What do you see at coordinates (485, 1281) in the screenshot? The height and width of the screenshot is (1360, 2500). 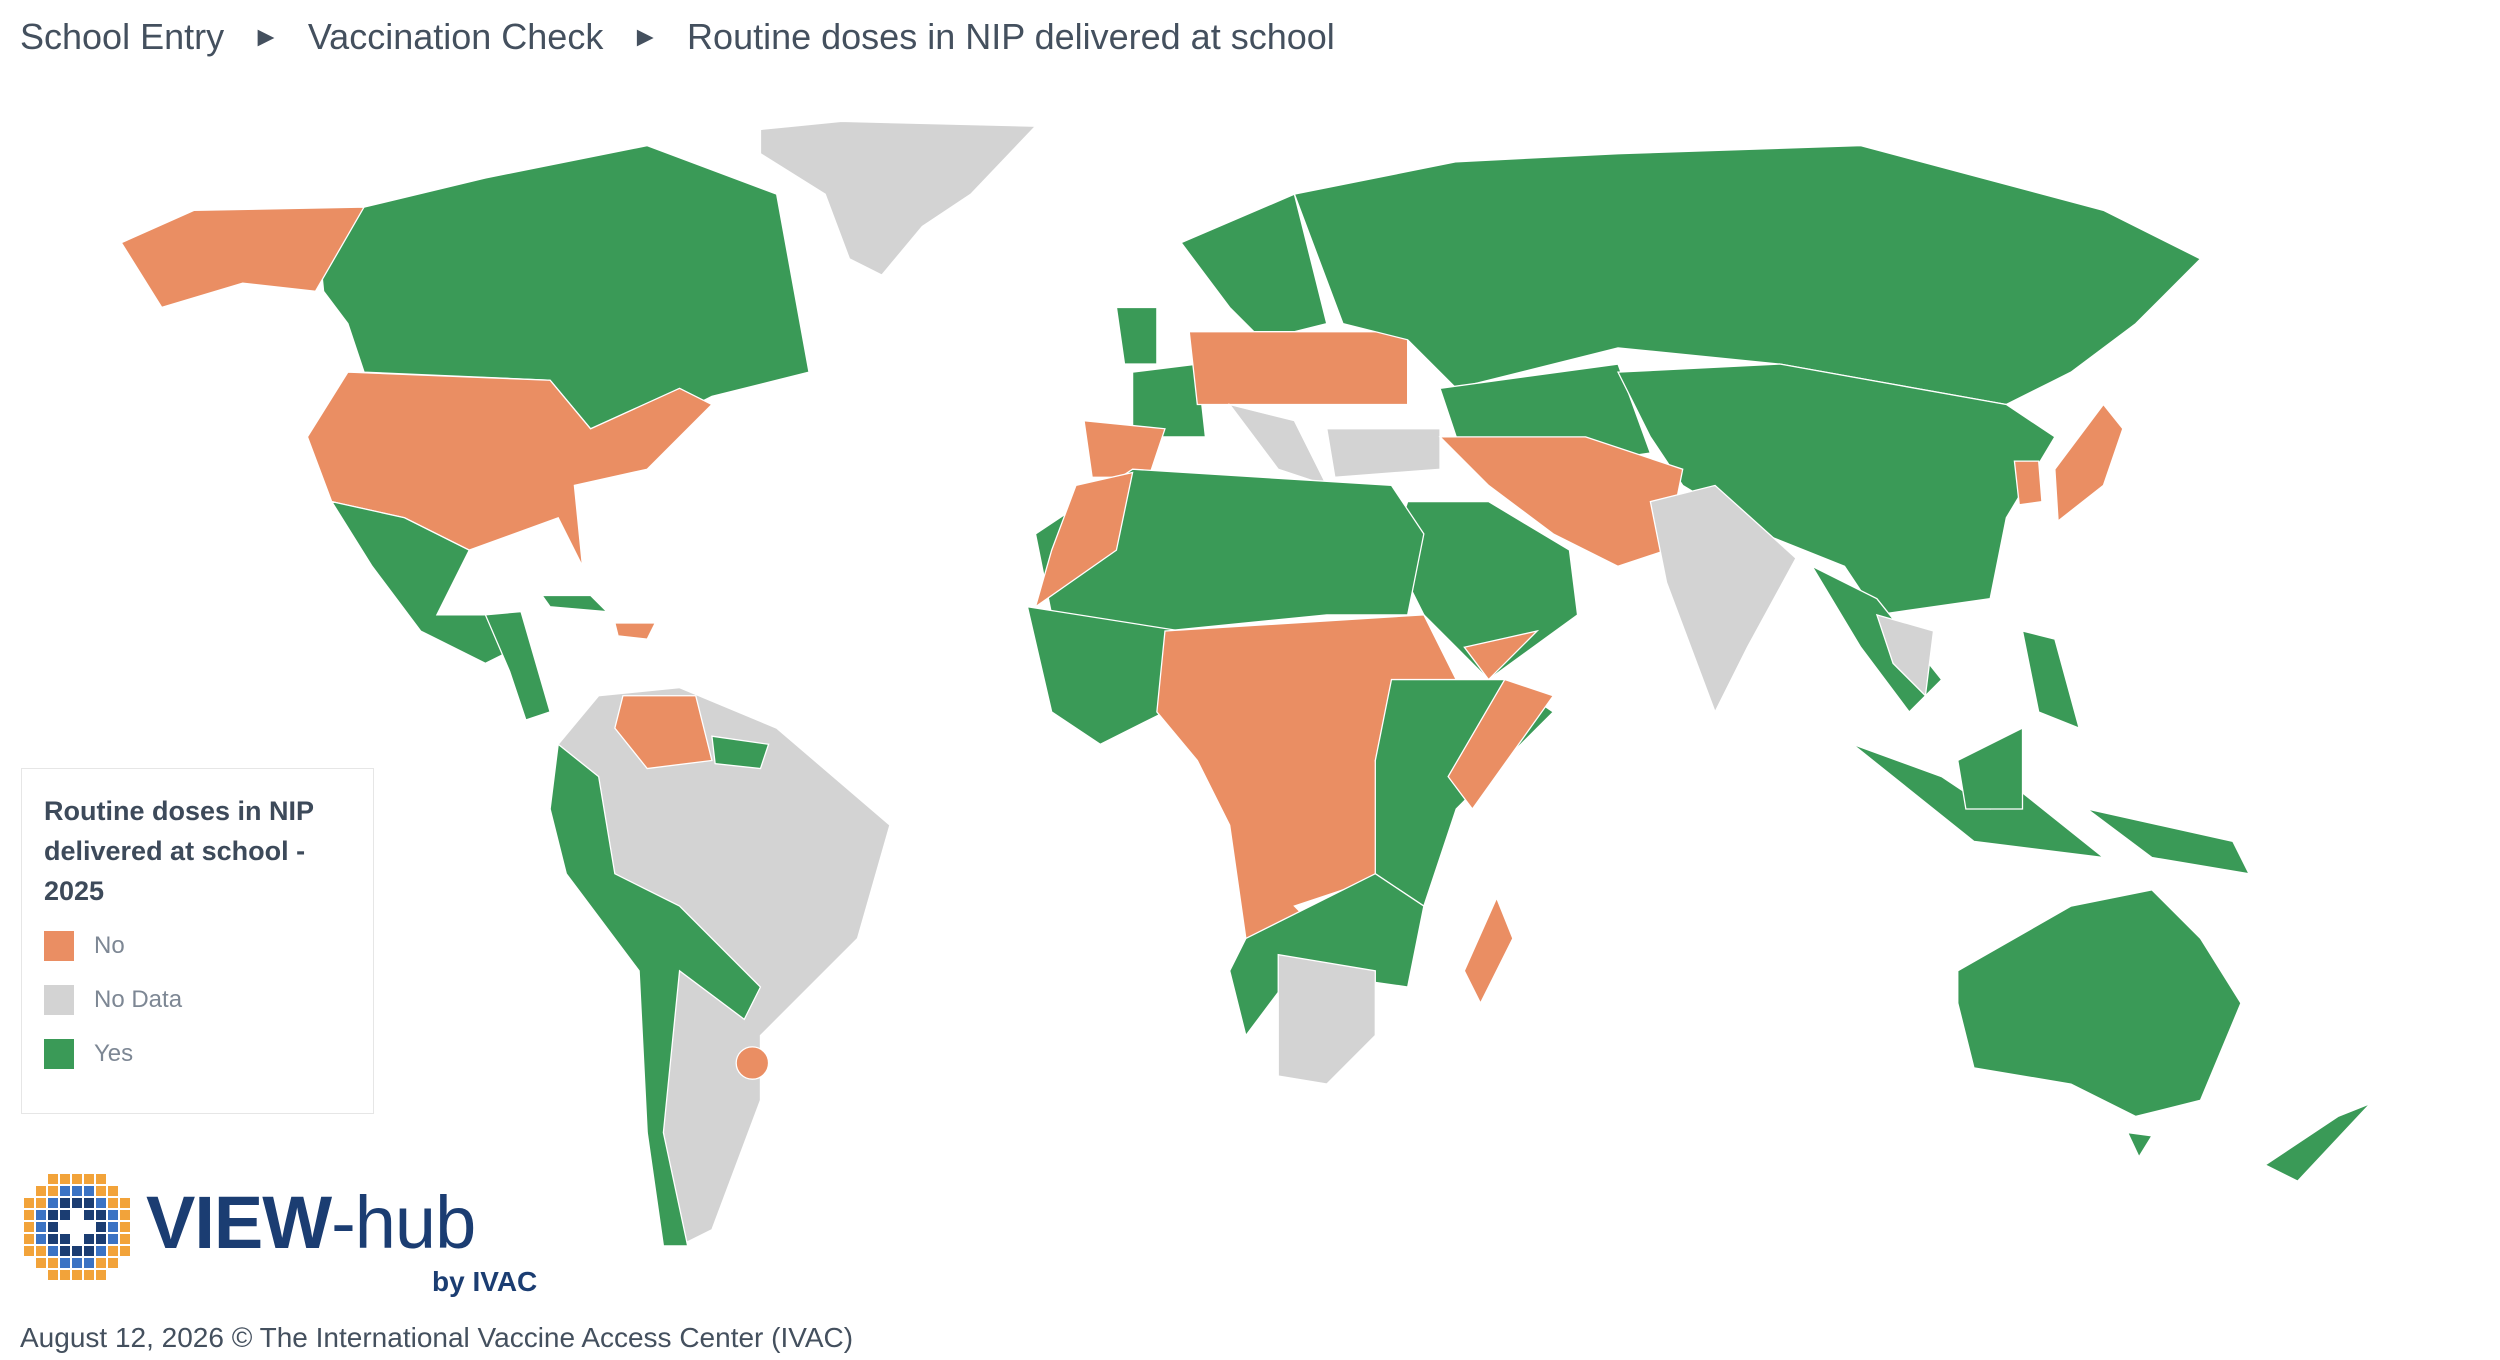 I see `logo-tagline: by IVAC` at bounding box center [485, 1281].